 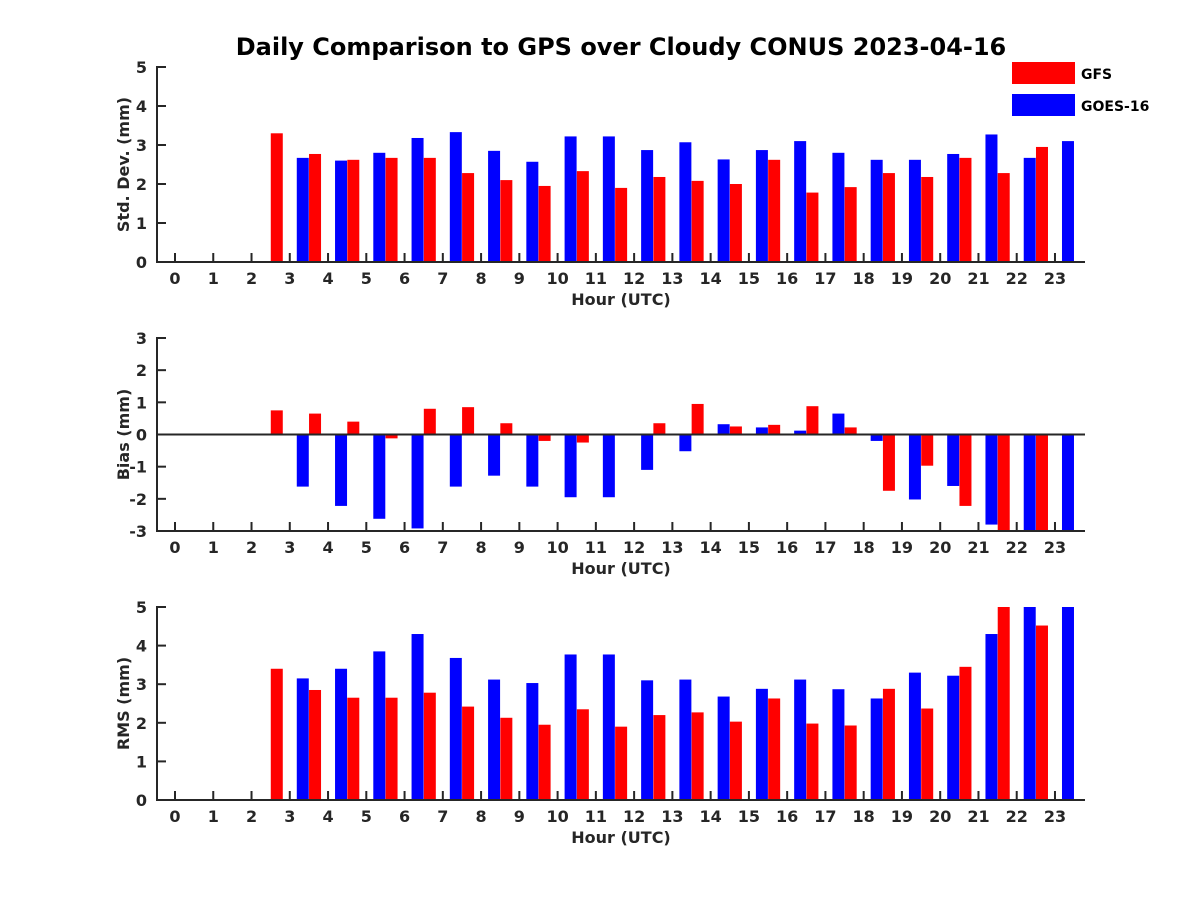 I want to click on y-tick-label: -3, so click(x=138, y=531).